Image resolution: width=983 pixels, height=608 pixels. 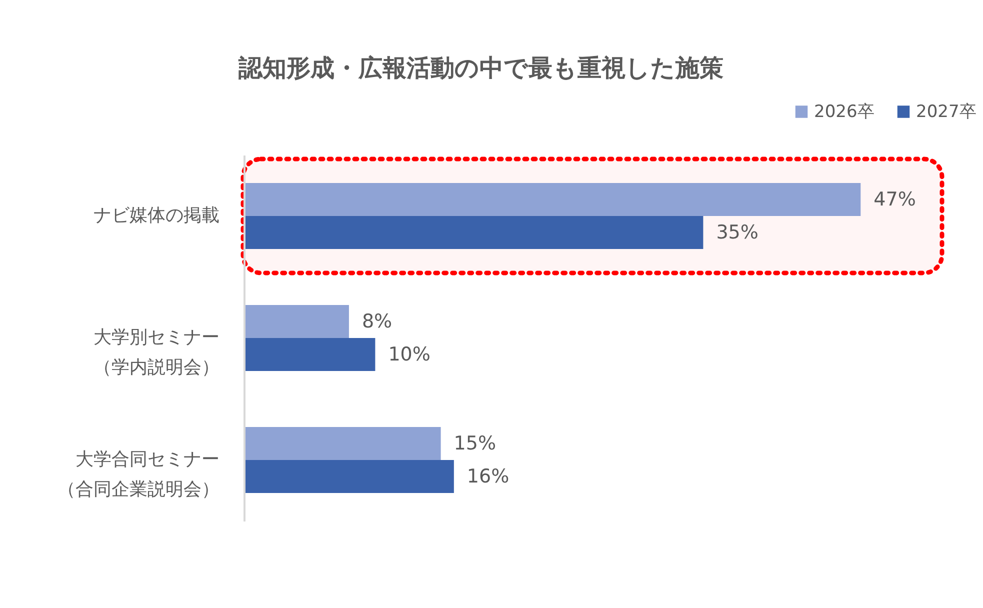 I want to click on y-tick-label: 大学別セミナー（学内説明会）, so click(x=157, y=352).